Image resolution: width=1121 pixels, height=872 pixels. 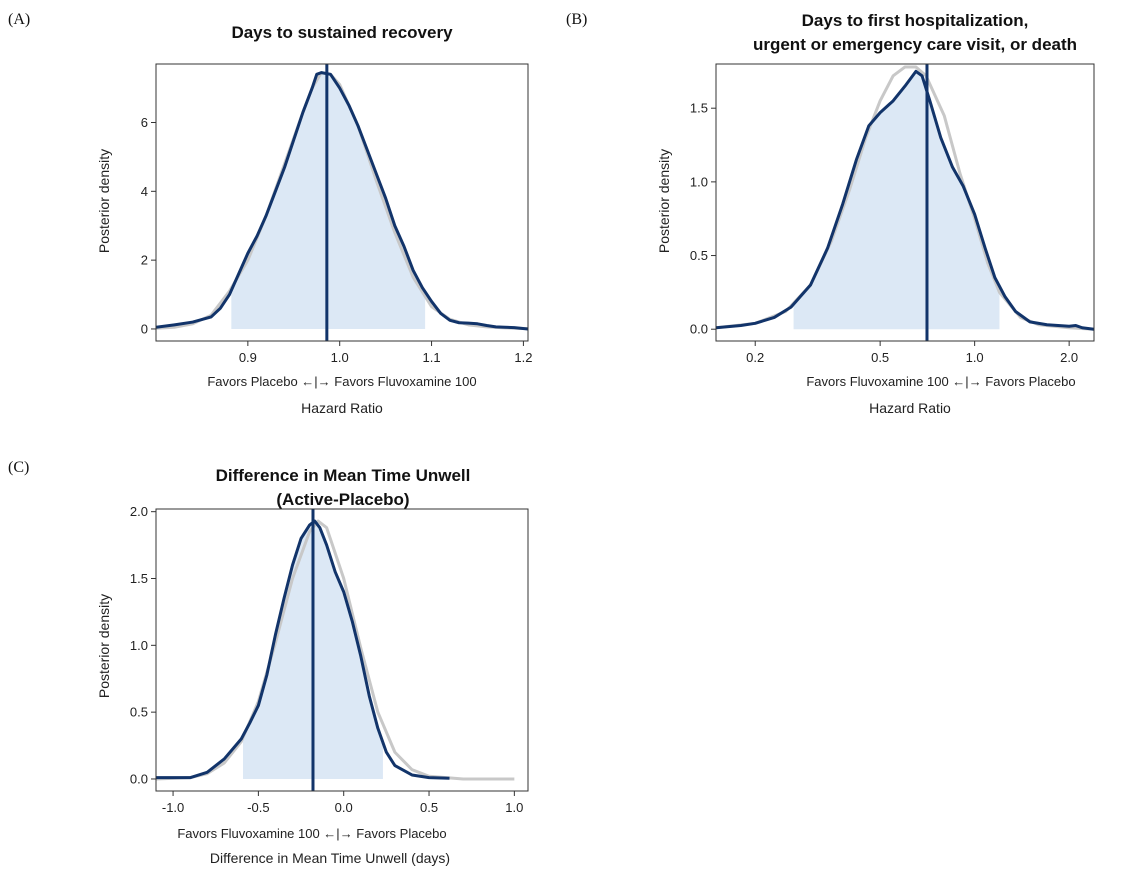 What do you see at coordinates (343, 475) in the screenshot?
I see `panel-c-title-line-1: Difference in Mean Time Unwell` at bounding box center [343, 475].